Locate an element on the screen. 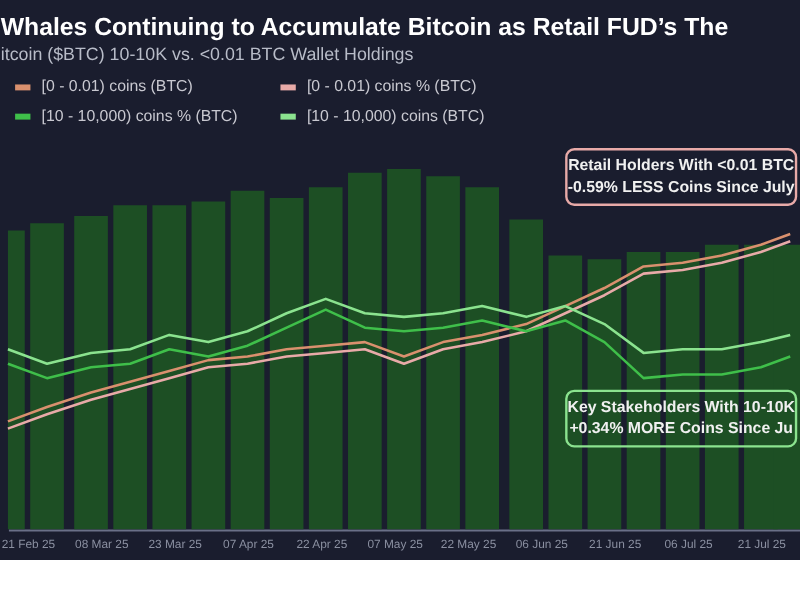 Image resolution: width=800 pixels, height=600 pixels. annotation: Key Stakeholders With 10-10K is located at coordinates (681, 406).